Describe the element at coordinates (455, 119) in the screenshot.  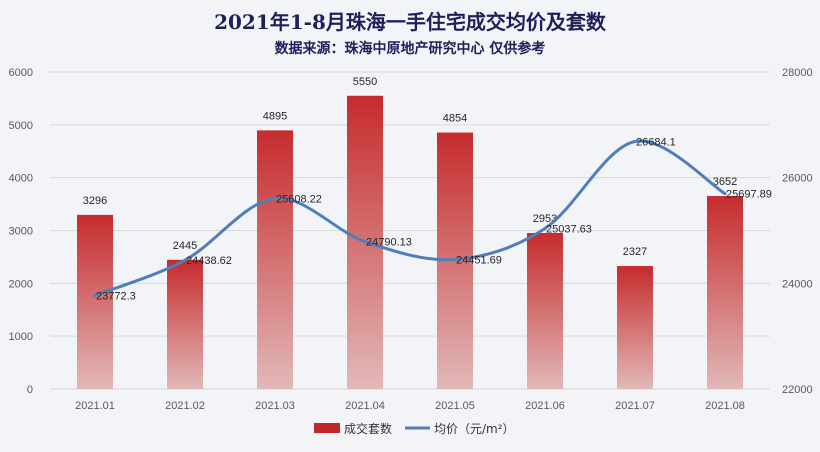
I see `bar-value-label: 4854` at that location.